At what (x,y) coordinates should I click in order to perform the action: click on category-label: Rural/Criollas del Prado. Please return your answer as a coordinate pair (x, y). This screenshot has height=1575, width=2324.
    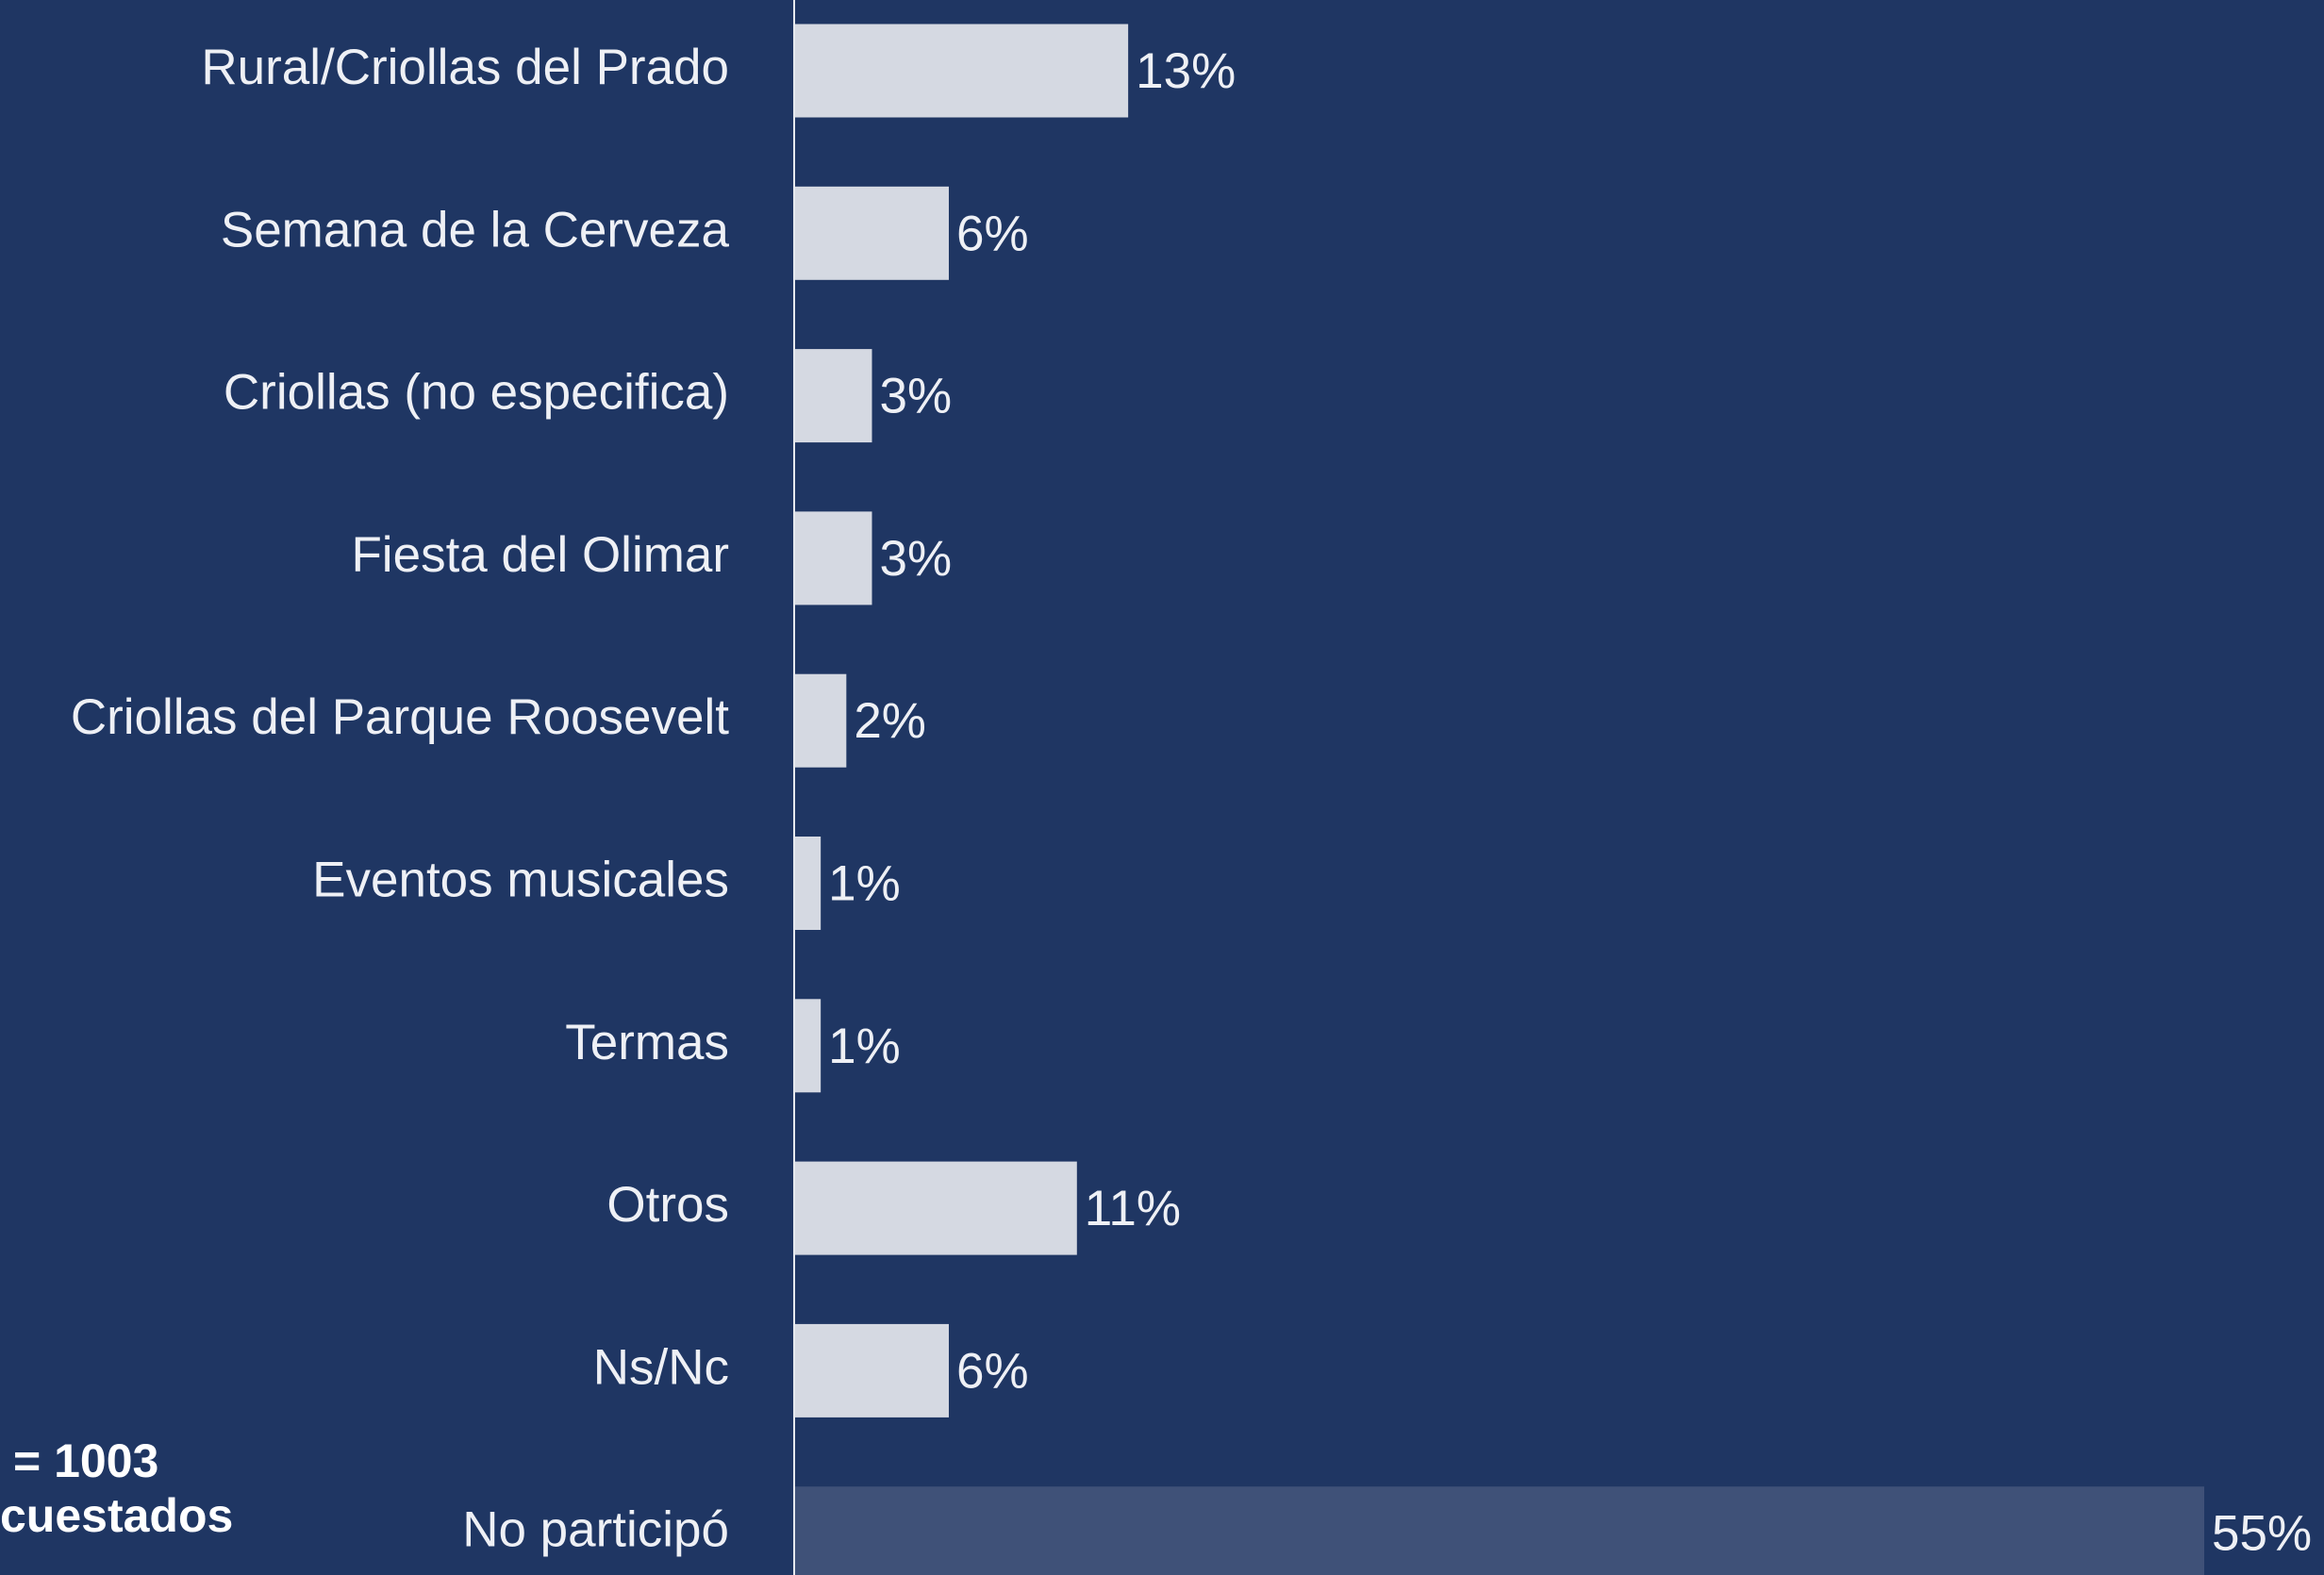
    Looking at the image, I should click on (465, 67).